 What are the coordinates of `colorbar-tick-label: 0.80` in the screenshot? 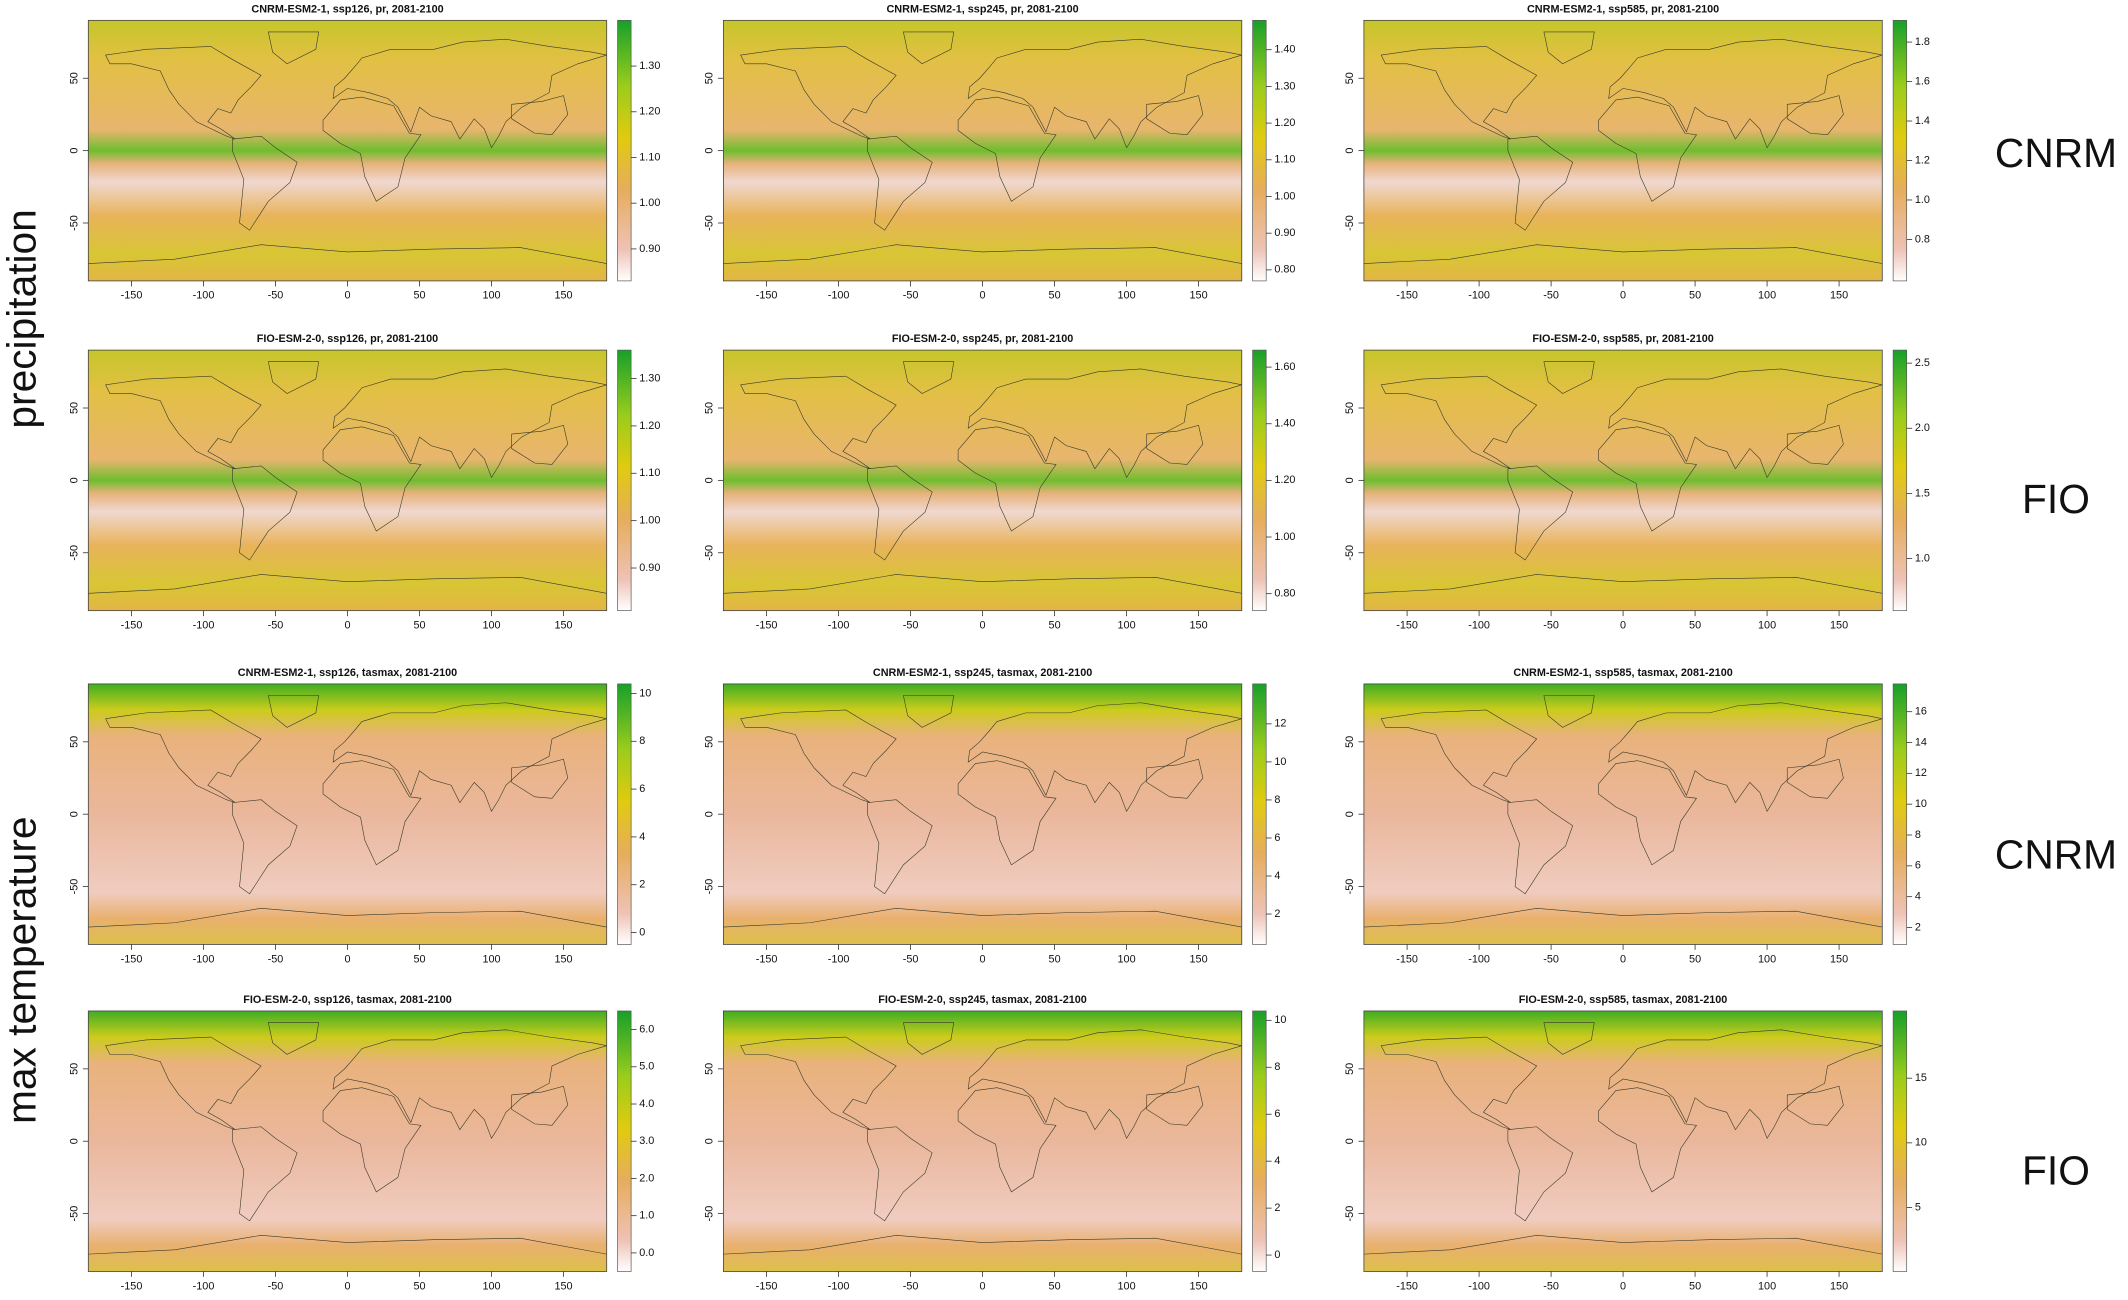 It's located at (1284, 594).